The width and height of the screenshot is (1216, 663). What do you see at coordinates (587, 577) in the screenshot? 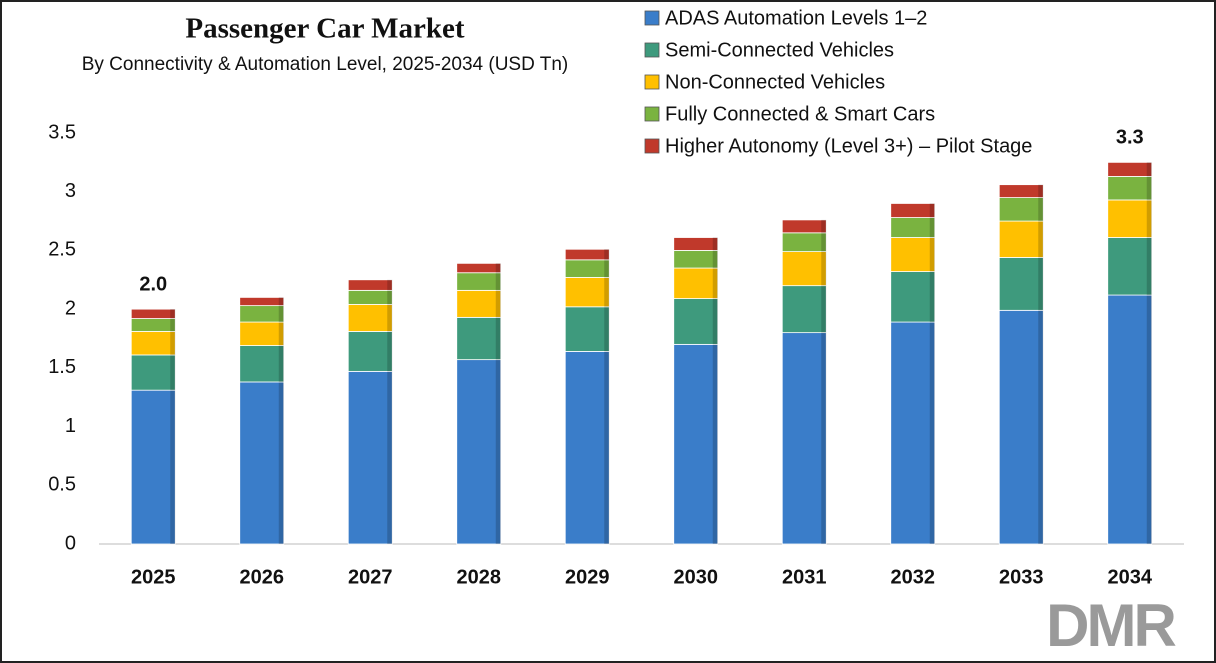
I see `x-tick-label: 2029` at bounding box center [587, 577].